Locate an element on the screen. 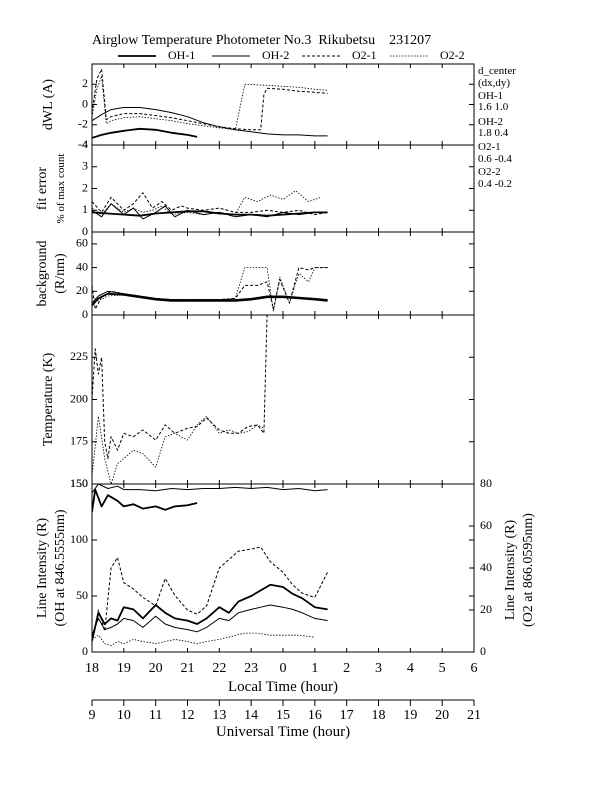 This screenshot has width=612, height=792. series-intensity-oh-2-lower- is located at coordinates (210, 620).